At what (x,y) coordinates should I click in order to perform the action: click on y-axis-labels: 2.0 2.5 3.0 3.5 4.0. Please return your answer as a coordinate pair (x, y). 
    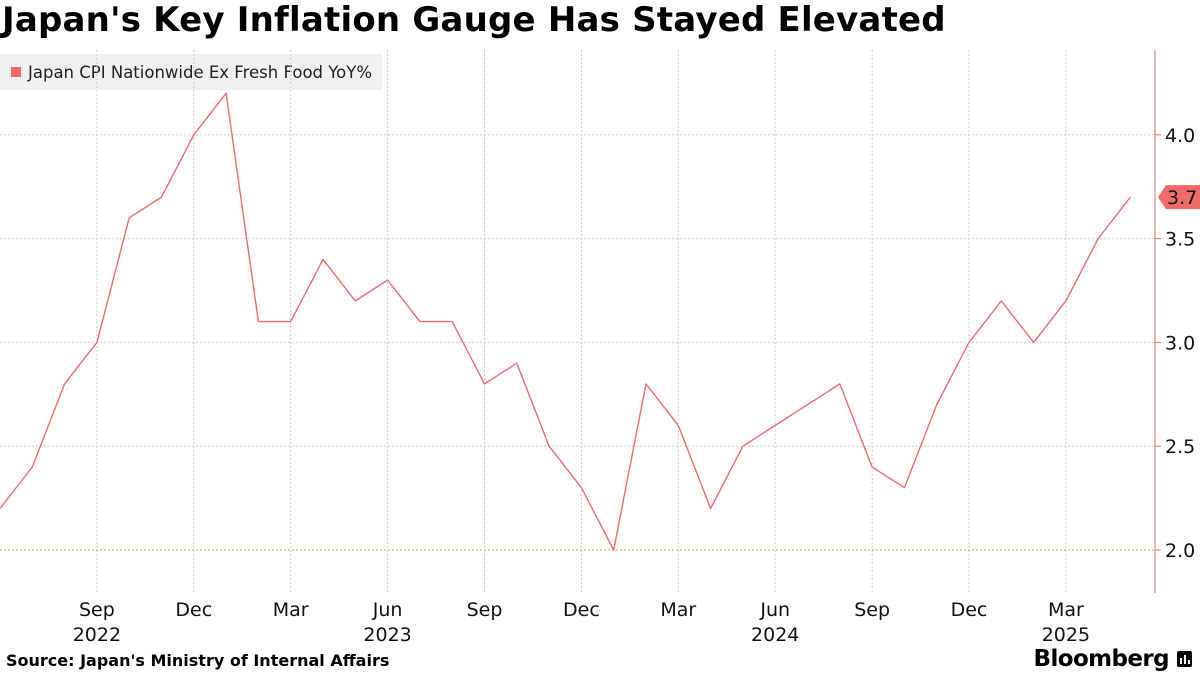
    Looking at the image, I should click on (1180, 343).